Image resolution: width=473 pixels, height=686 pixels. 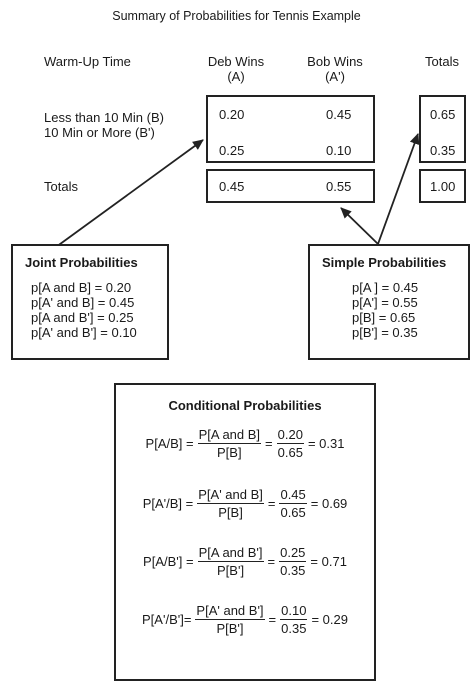 I want to click on value-numerator: 0.45, so click(x=293, y=495).